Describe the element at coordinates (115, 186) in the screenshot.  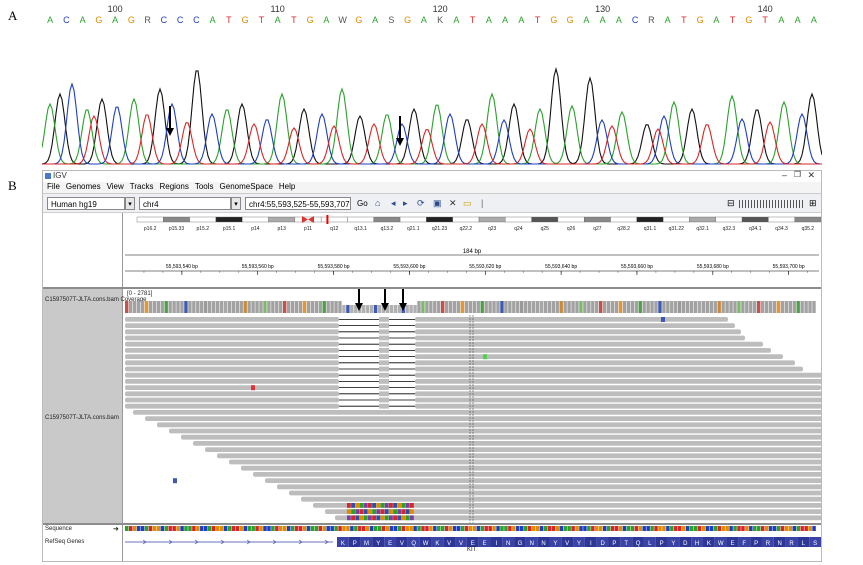
I see `menu-view: View` at that location.